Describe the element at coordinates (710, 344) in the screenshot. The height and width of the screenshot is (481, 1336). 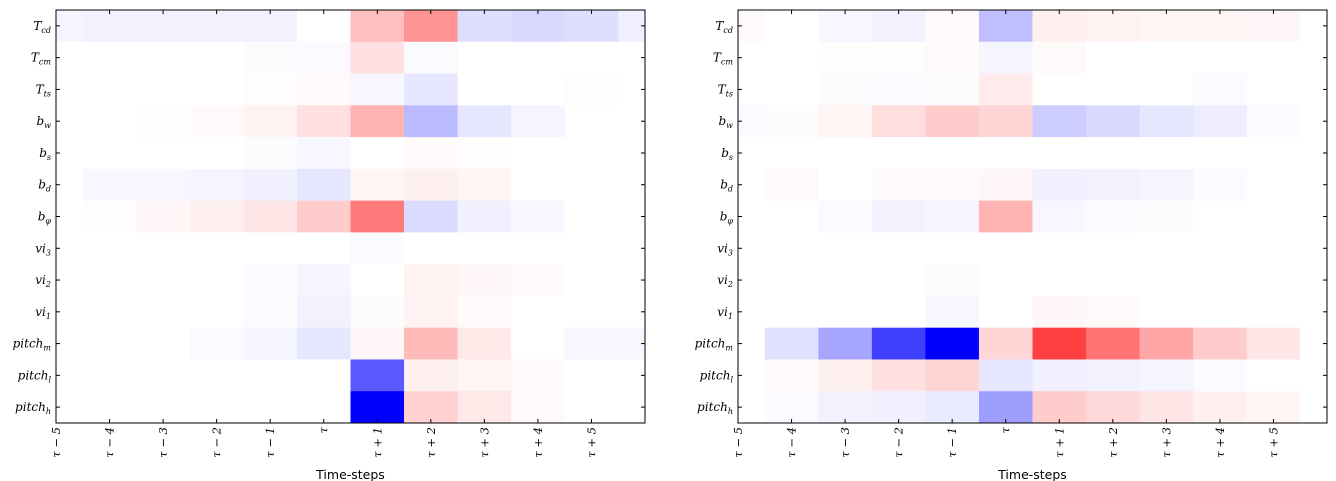
I see `row-label-base: pitch` at that location.